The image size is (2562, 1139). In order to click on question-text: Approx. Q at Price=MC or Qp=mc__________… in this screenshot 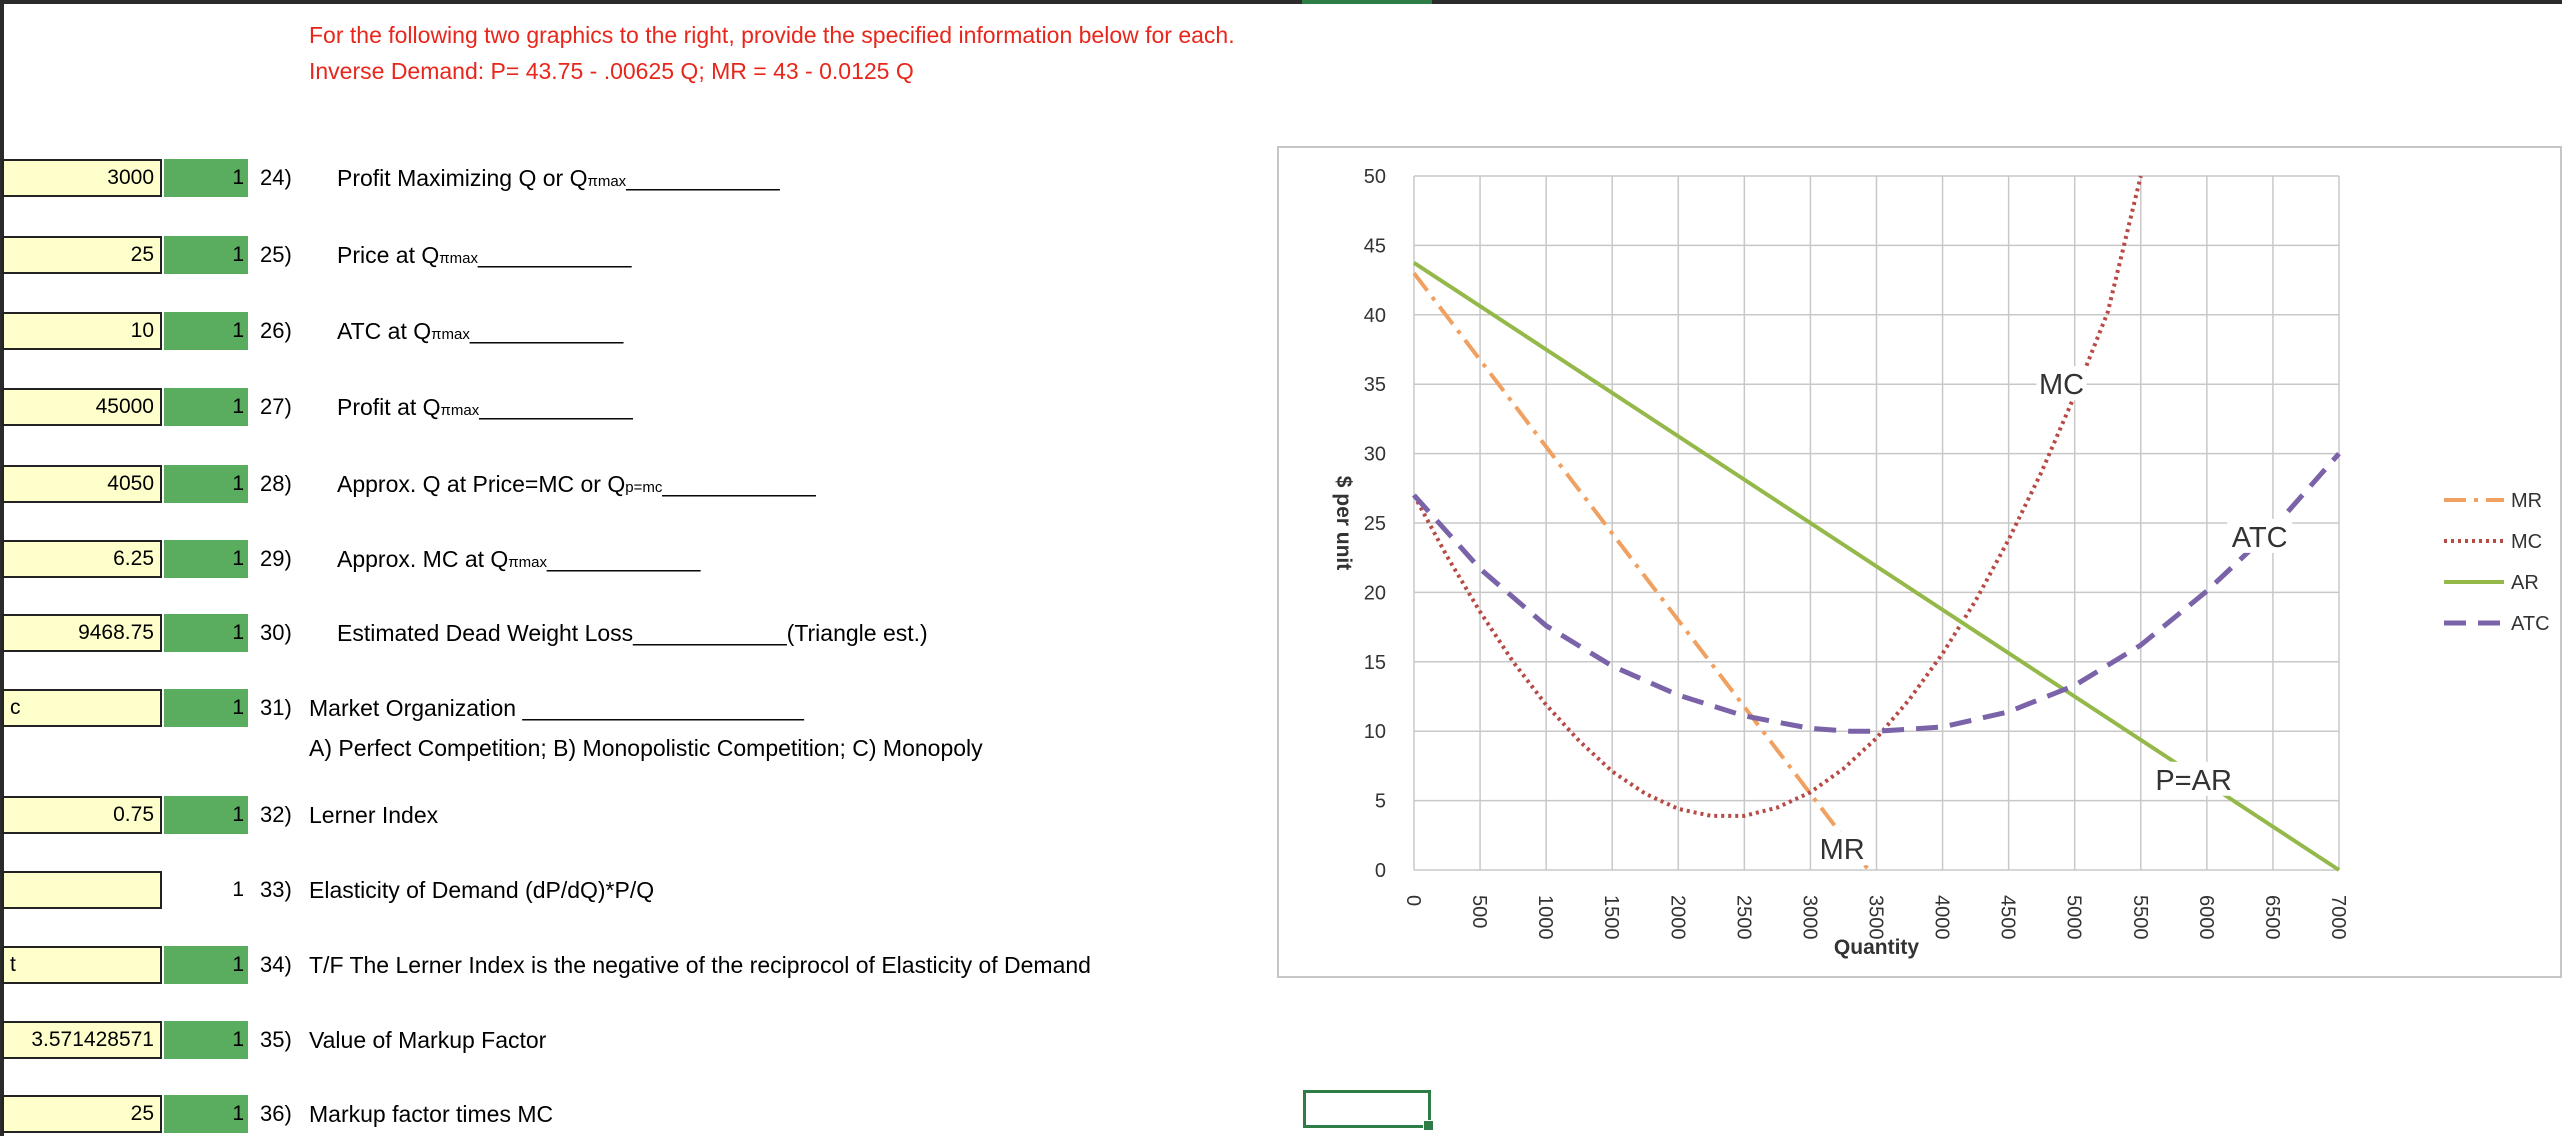, I will do `click(576, 484)`.